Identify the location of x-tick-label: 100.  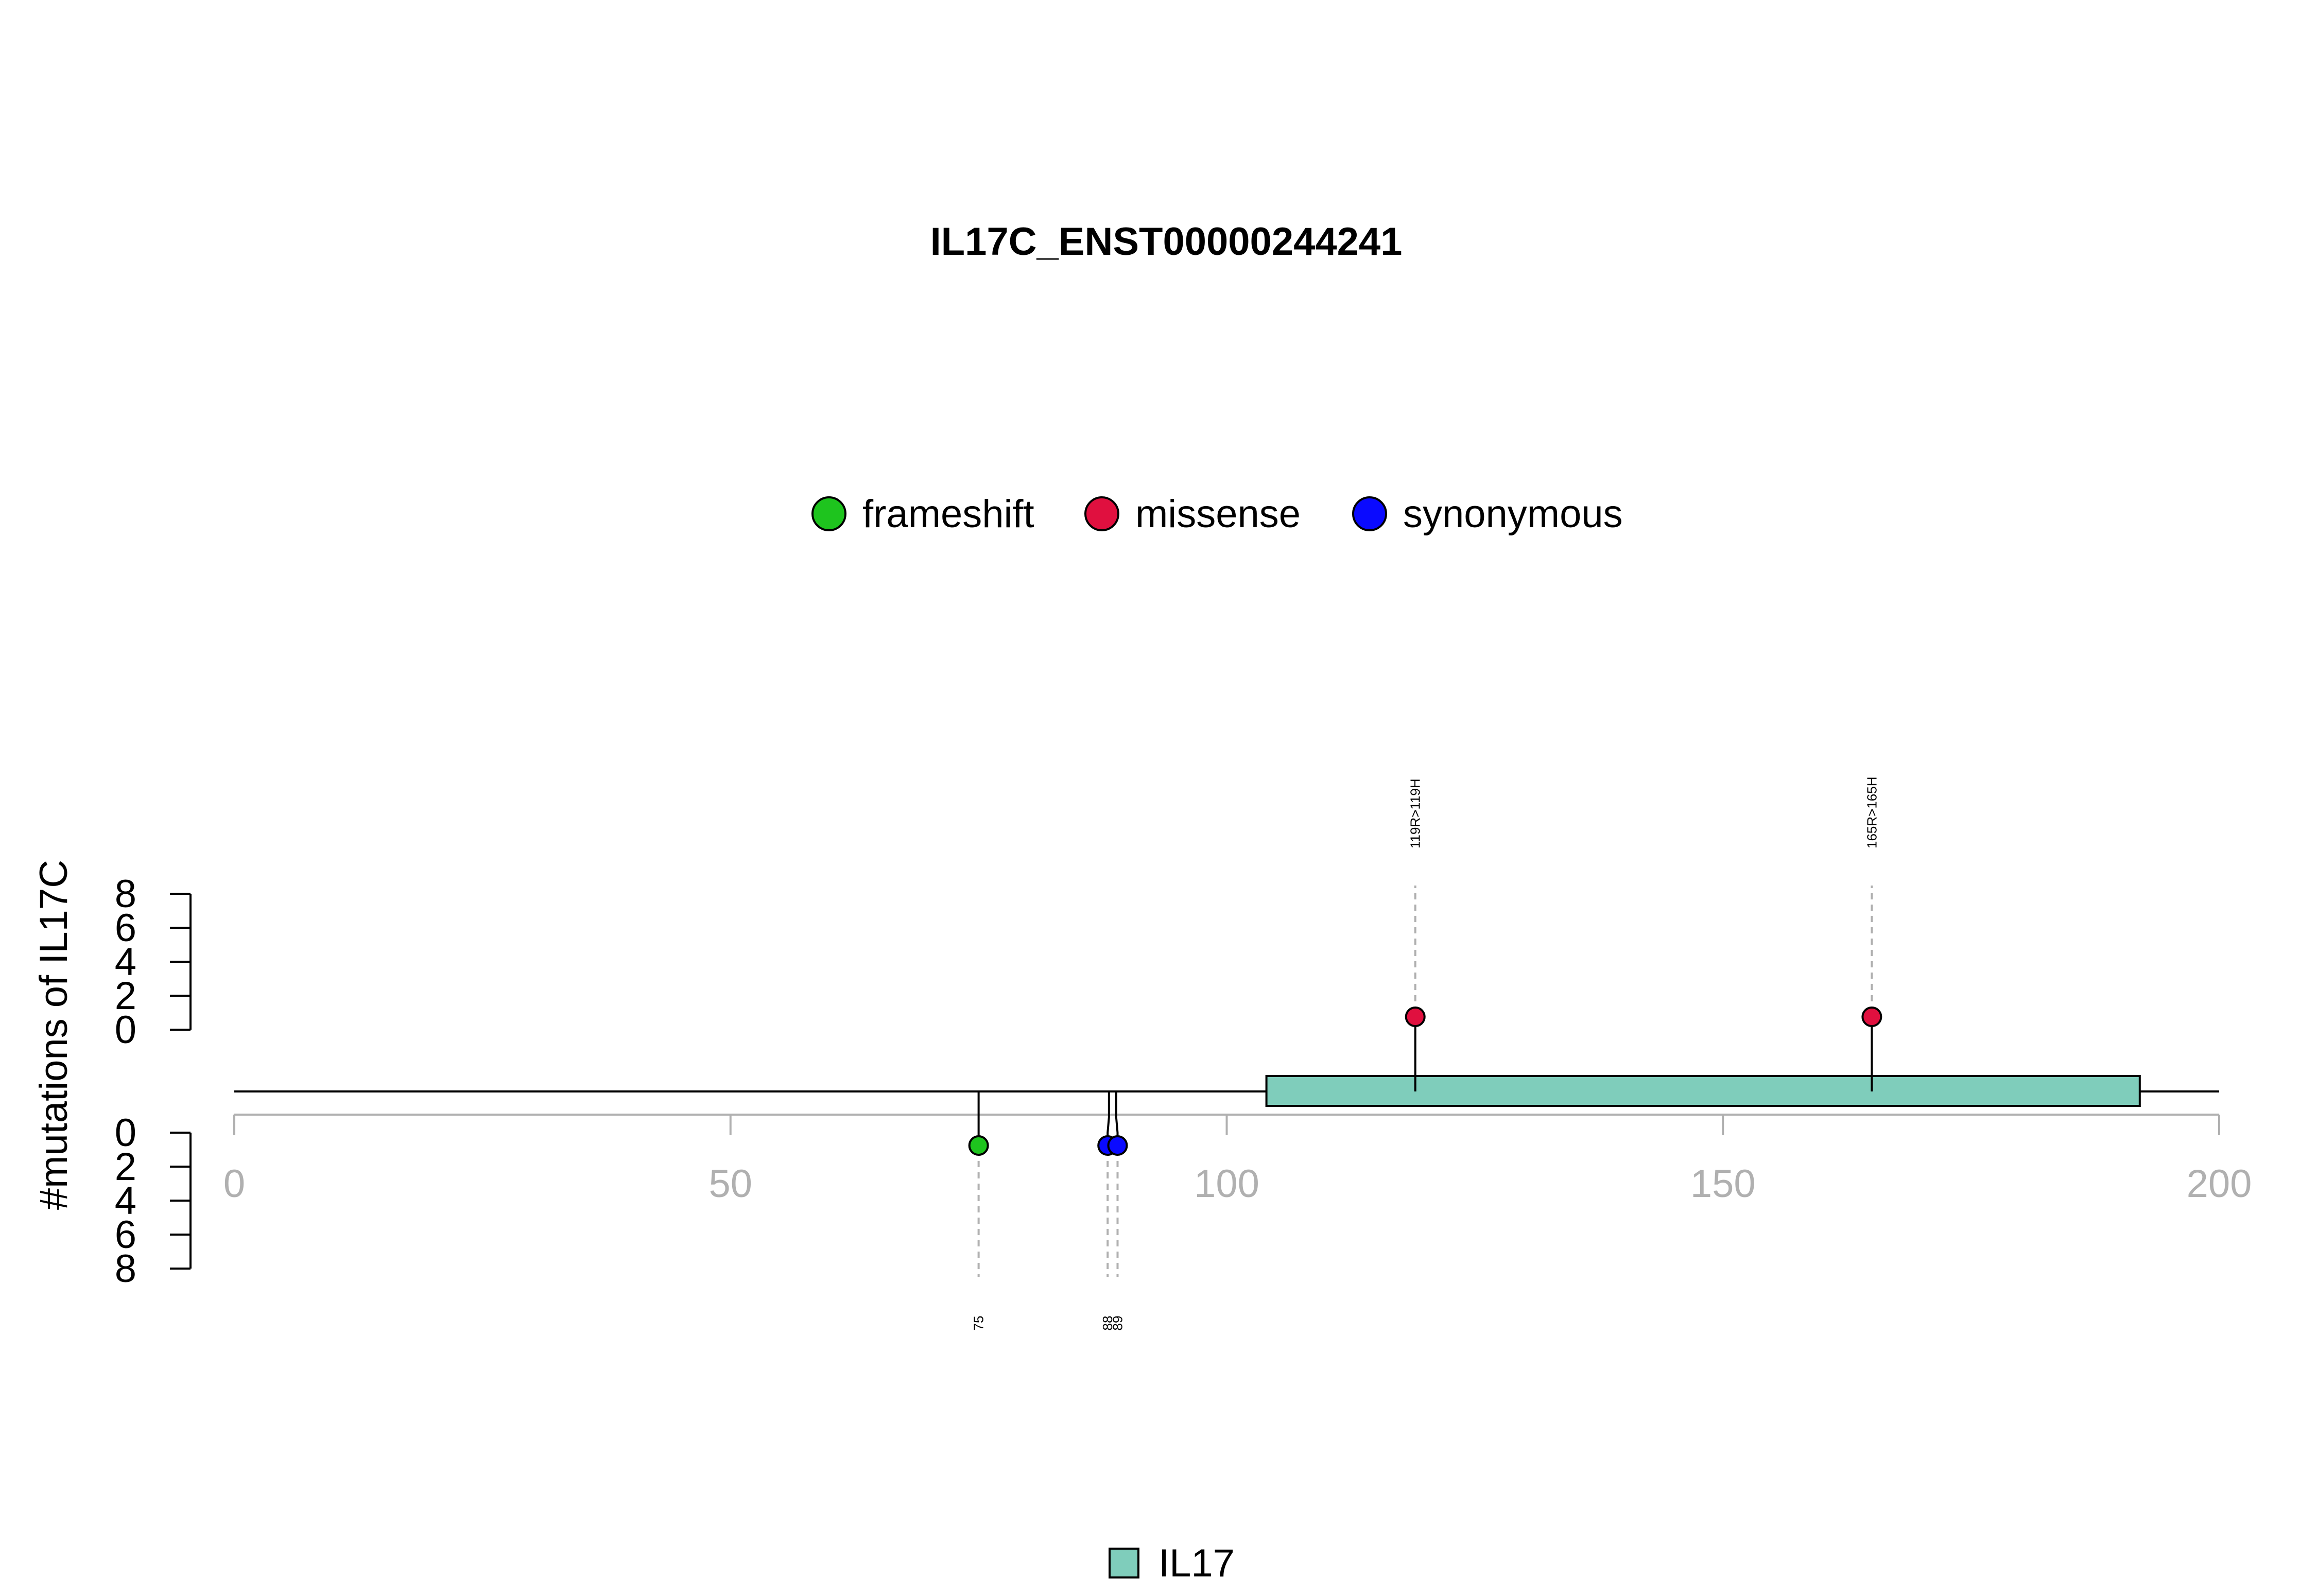
(1226, 1184).